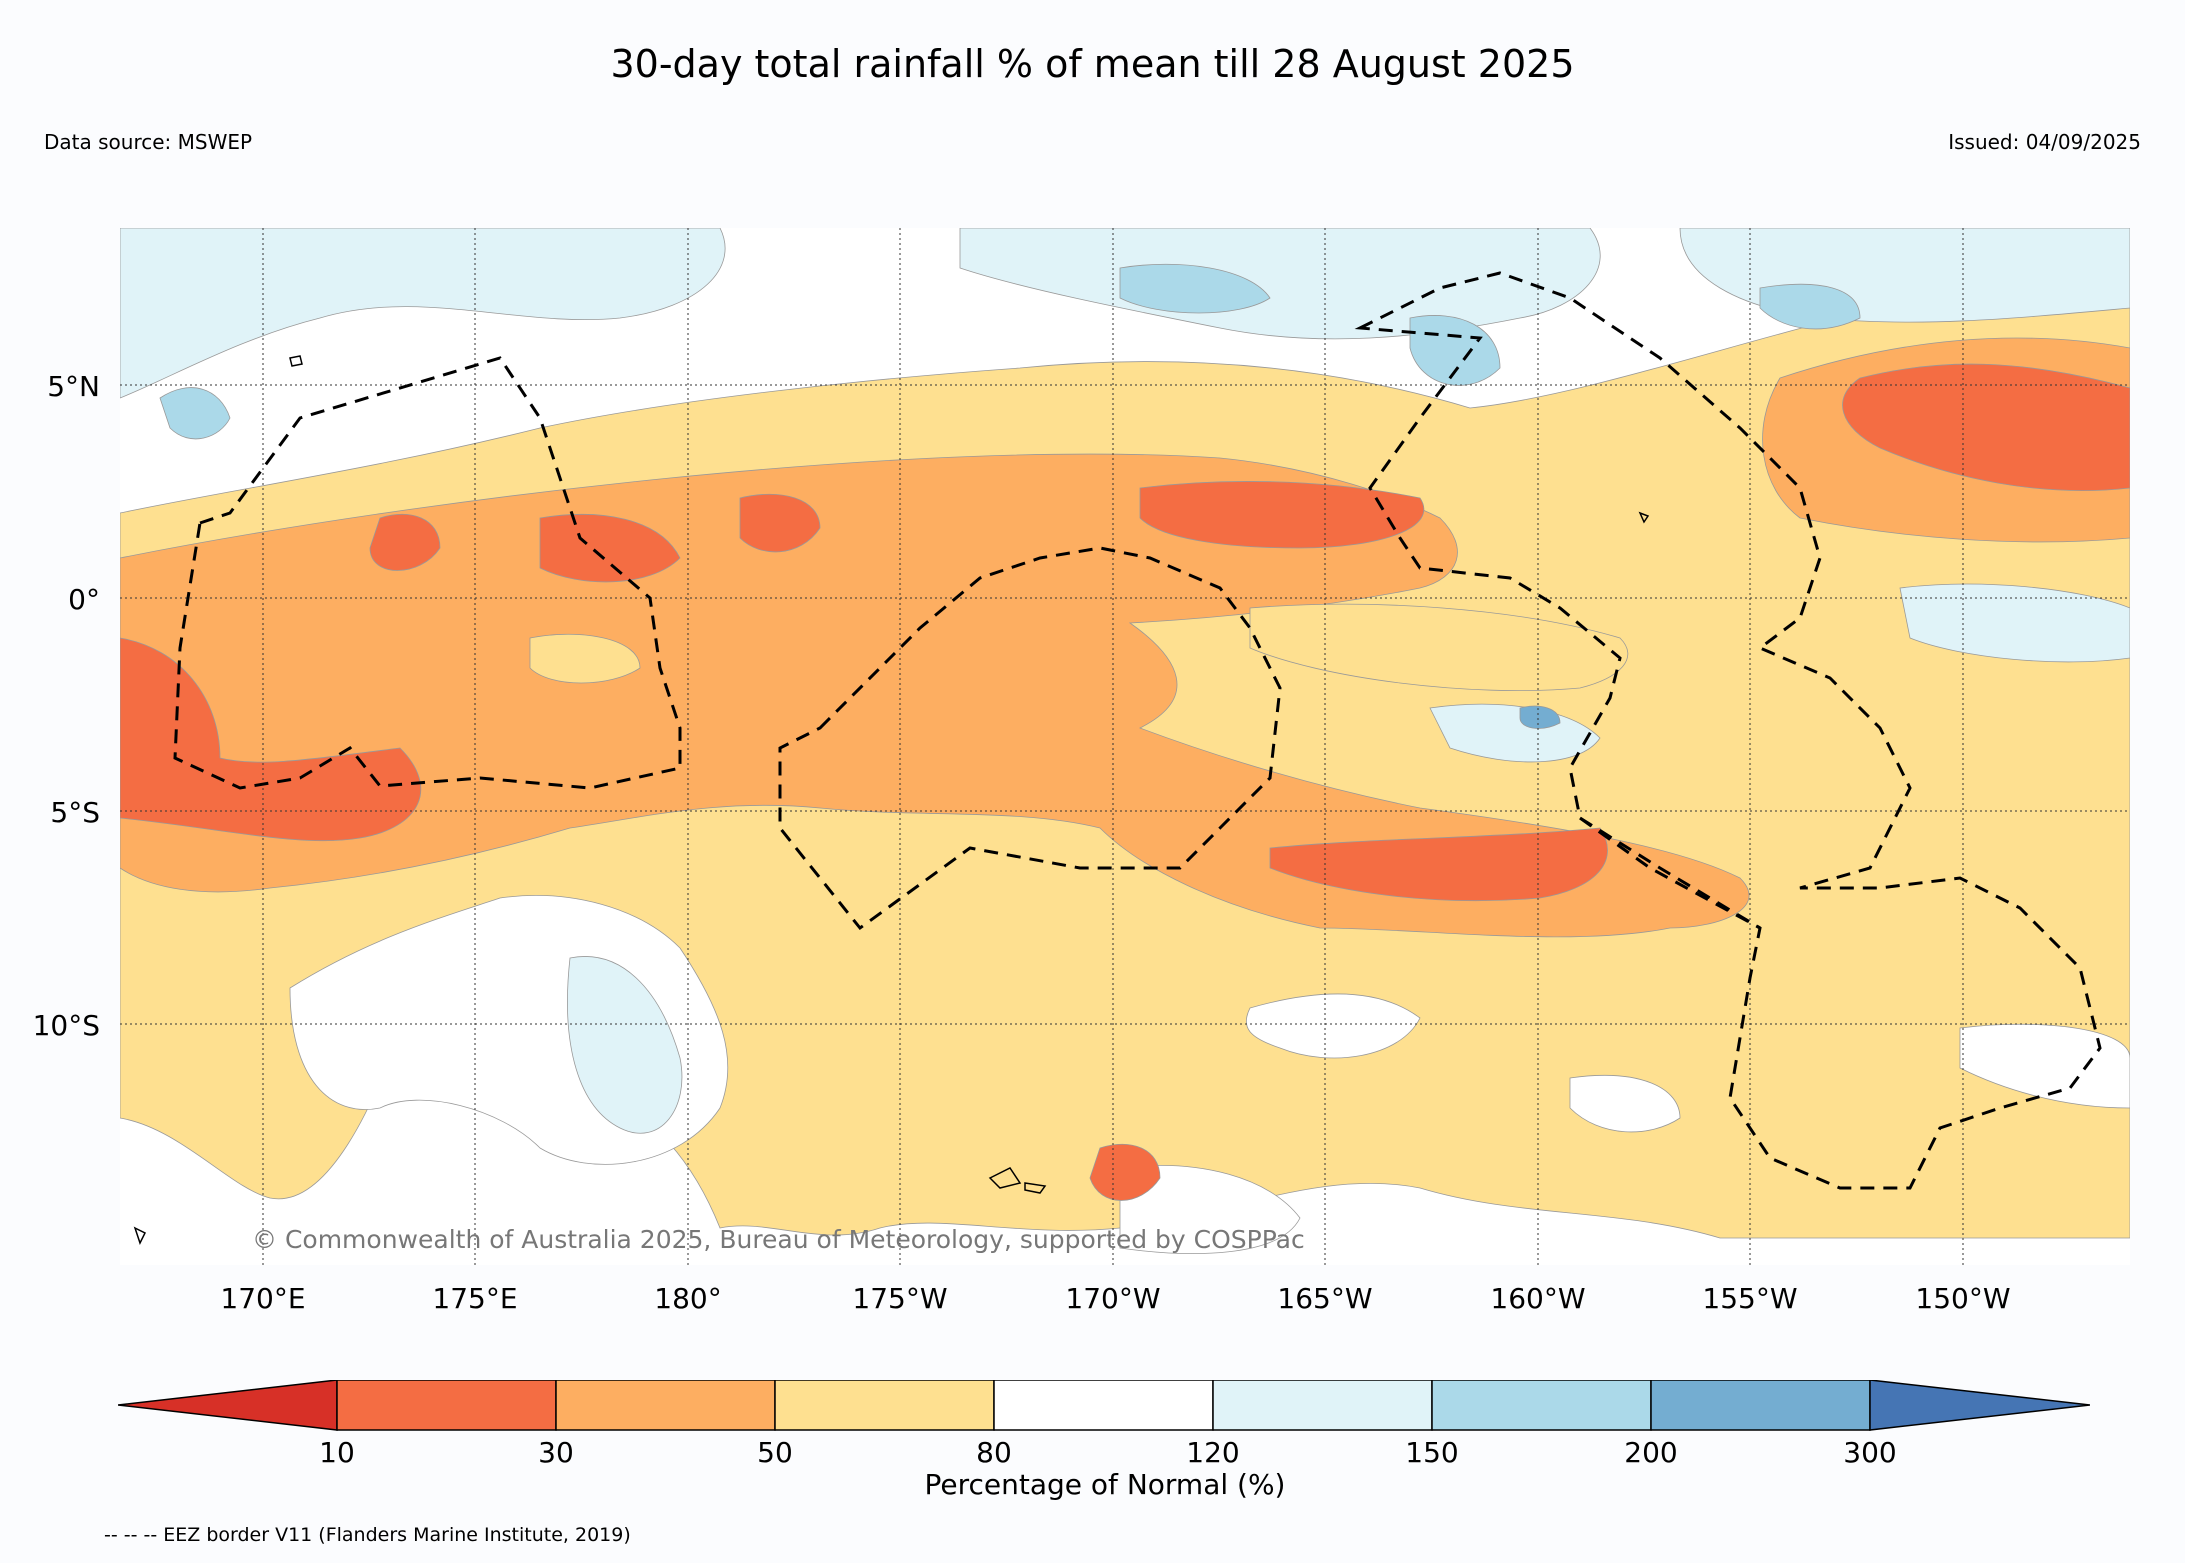 This screenshot has width=2185, height=1563. What do you see at coordinates (1213, 1452) in the screenshot?
I see `colorbar-tick: 120` at bounding box center [1213, 1452].